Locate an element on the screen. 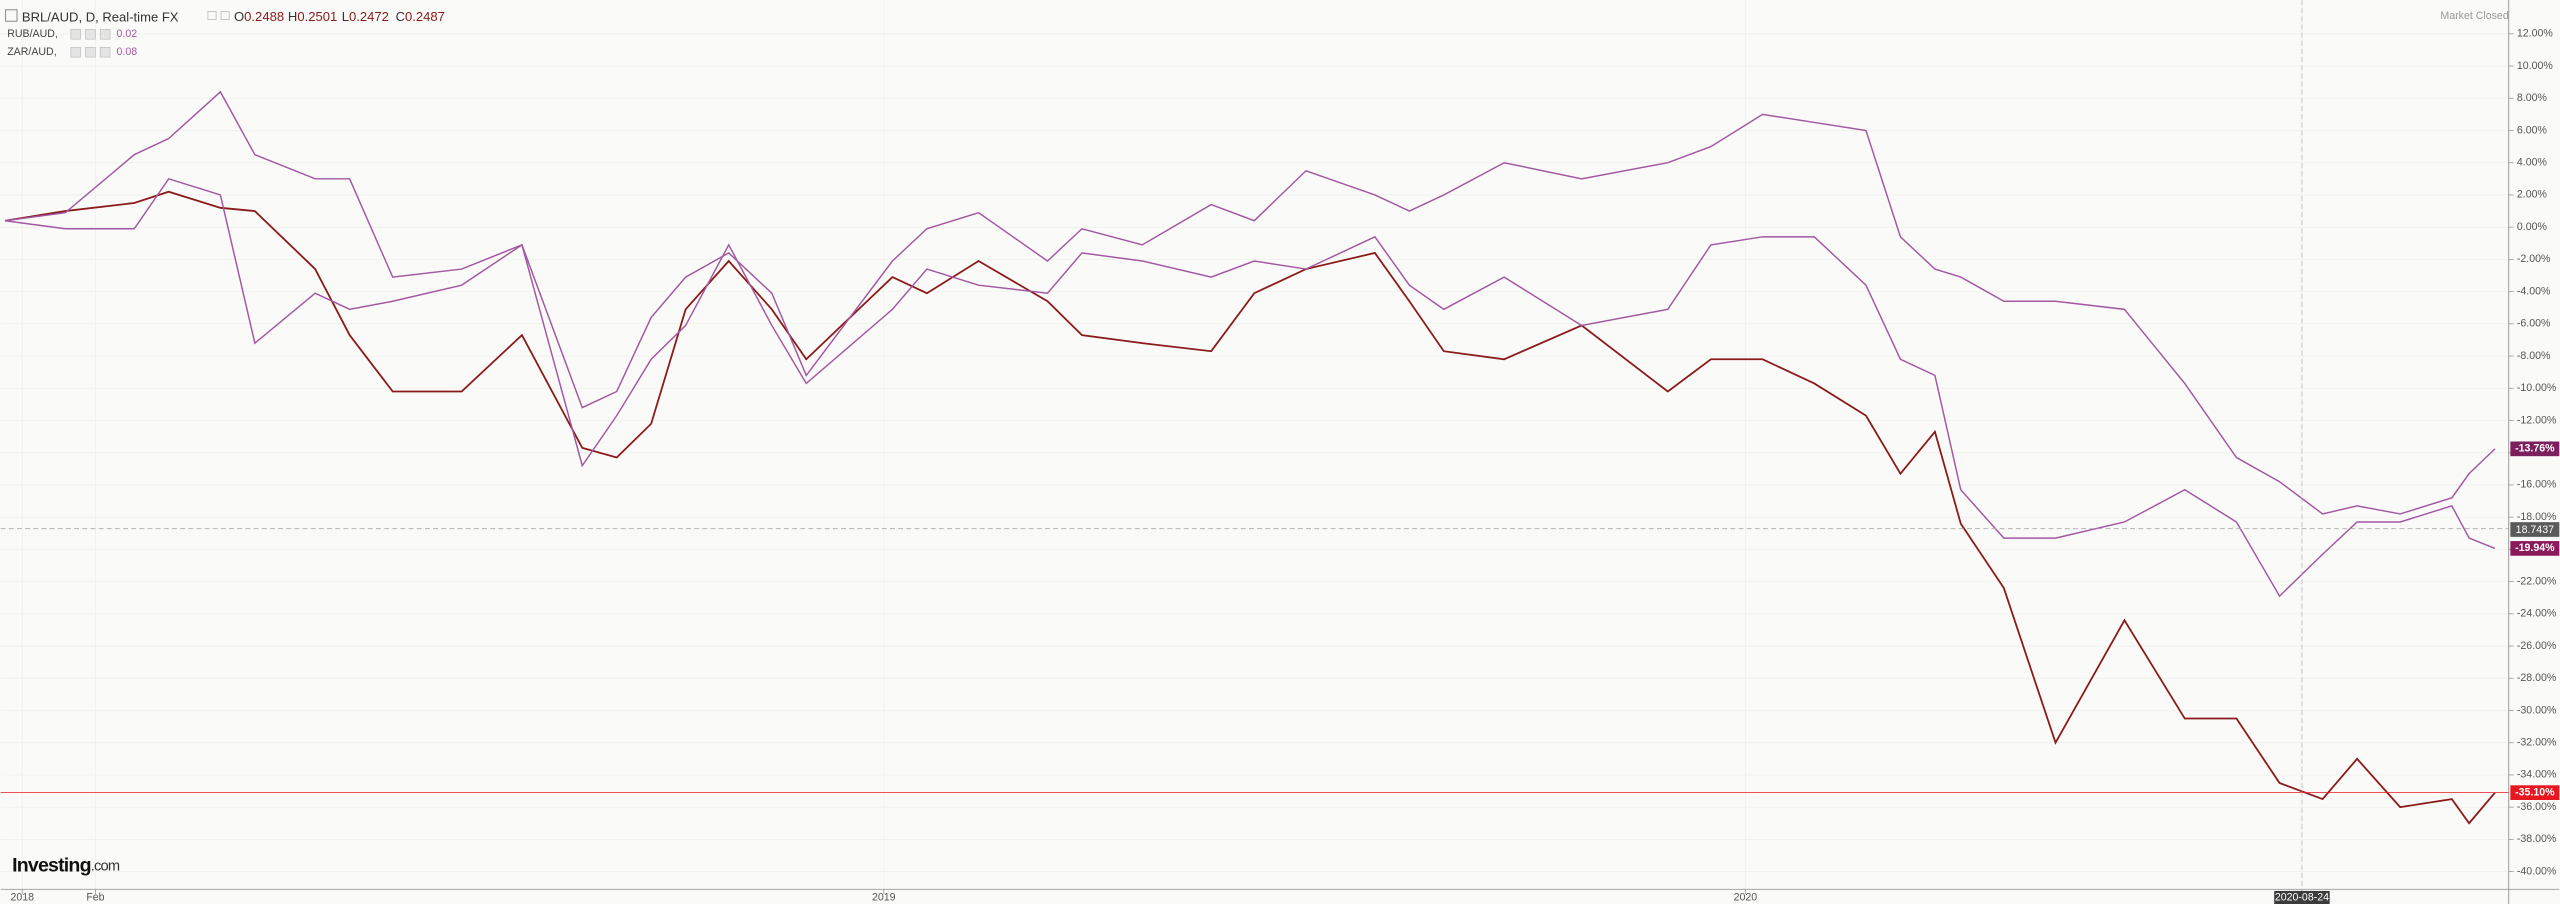 This screenshot has height=904, width=2560. ohlc-key: L is located at coordinates (345, 16).